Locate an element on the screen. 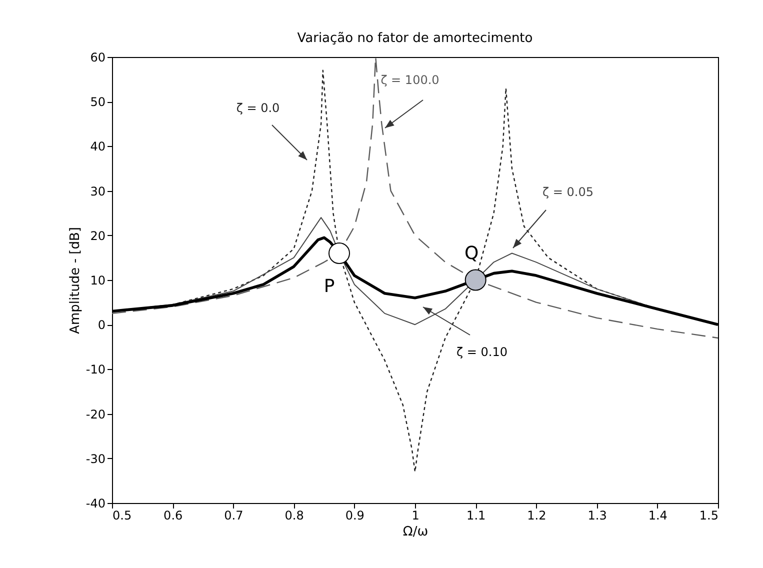 This screenshot has height=568, width=763. x-tick-label: 0.5 is located at coordinates (122, 515).